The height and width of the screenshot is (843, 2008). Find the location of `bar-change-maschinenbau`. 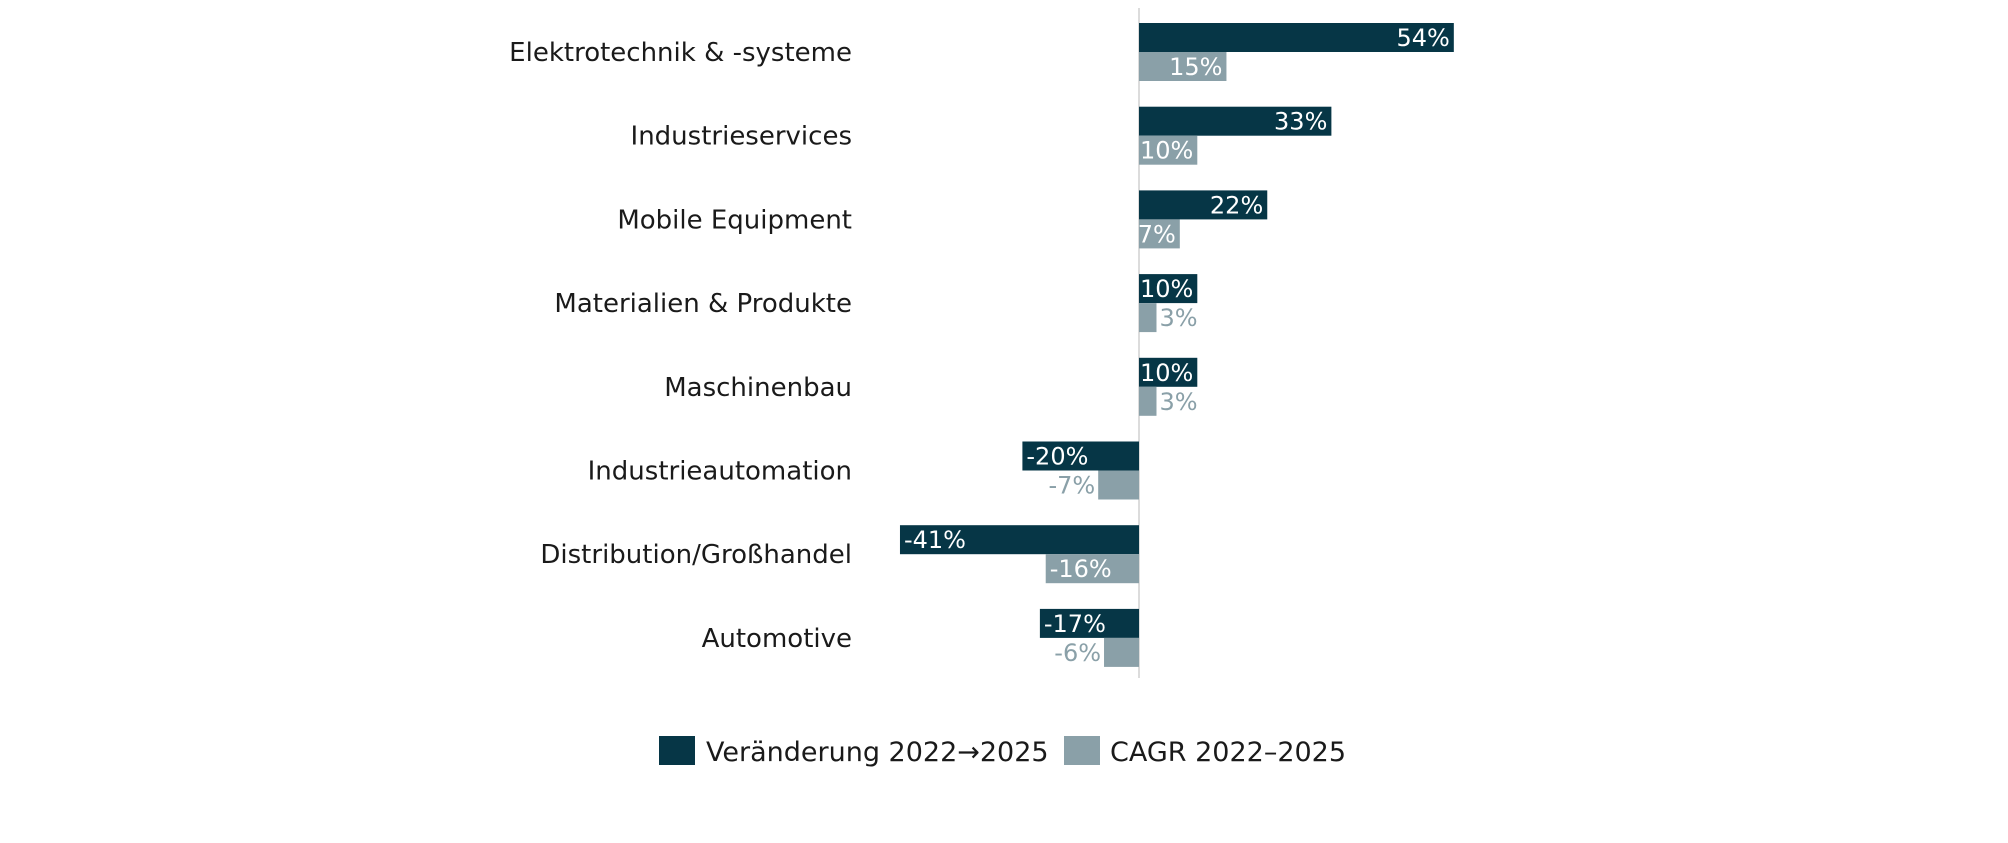

bar-change-maschinenbau is located at coordinates (1168, 372).